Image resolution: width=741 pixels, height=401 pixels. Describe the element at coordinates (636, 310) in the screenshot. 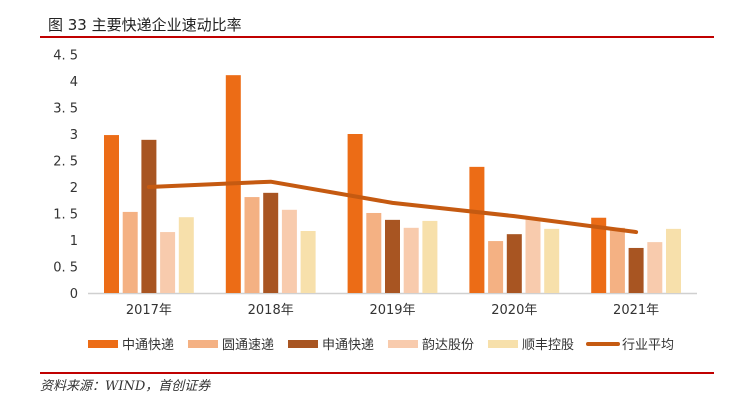

I see `x-tick-label: 2021年` at that location.